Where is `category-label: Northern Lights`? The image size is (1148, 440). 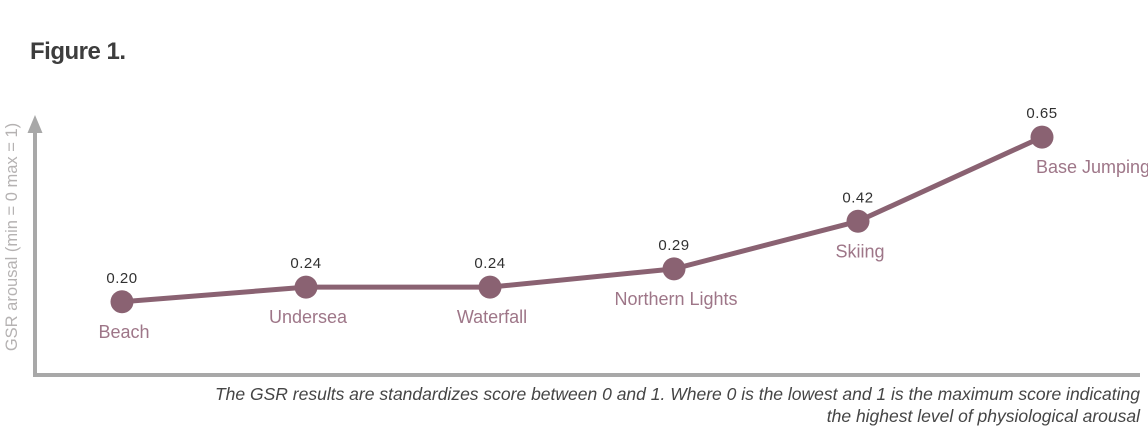
category-label: Northern Lights is located at coordinates (675, 299).